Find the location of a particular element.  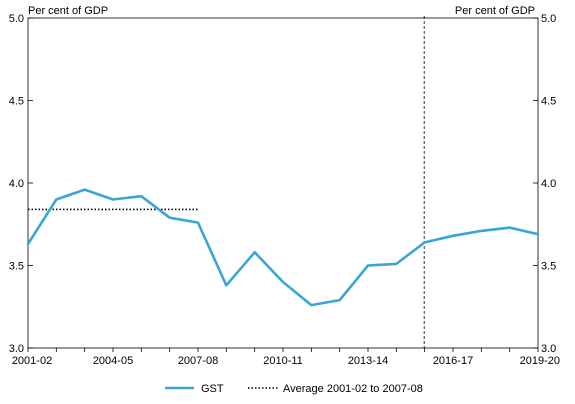

y-axis-unit-right: Per cent of GDP is located at coordinates (495, 11).